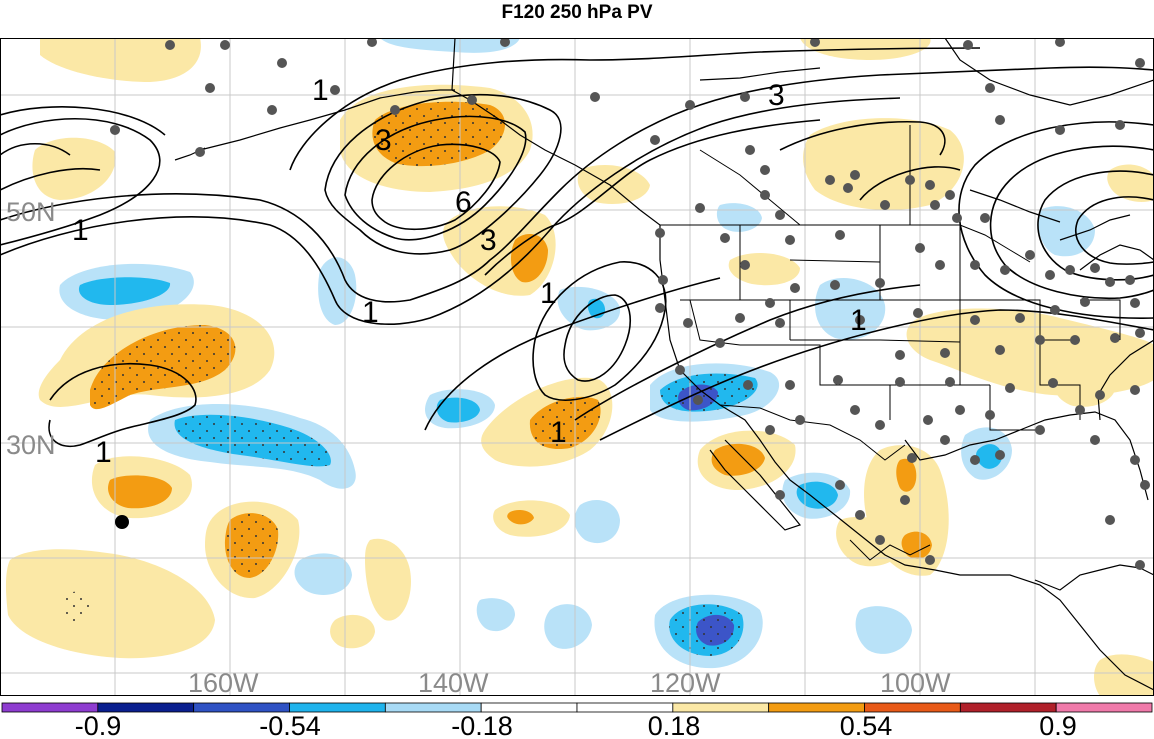 The image size is (1154, 739). Describe the element at coordinates (915, 683) in the screenshot. I see `lon-label-100w: 100W` at that location.